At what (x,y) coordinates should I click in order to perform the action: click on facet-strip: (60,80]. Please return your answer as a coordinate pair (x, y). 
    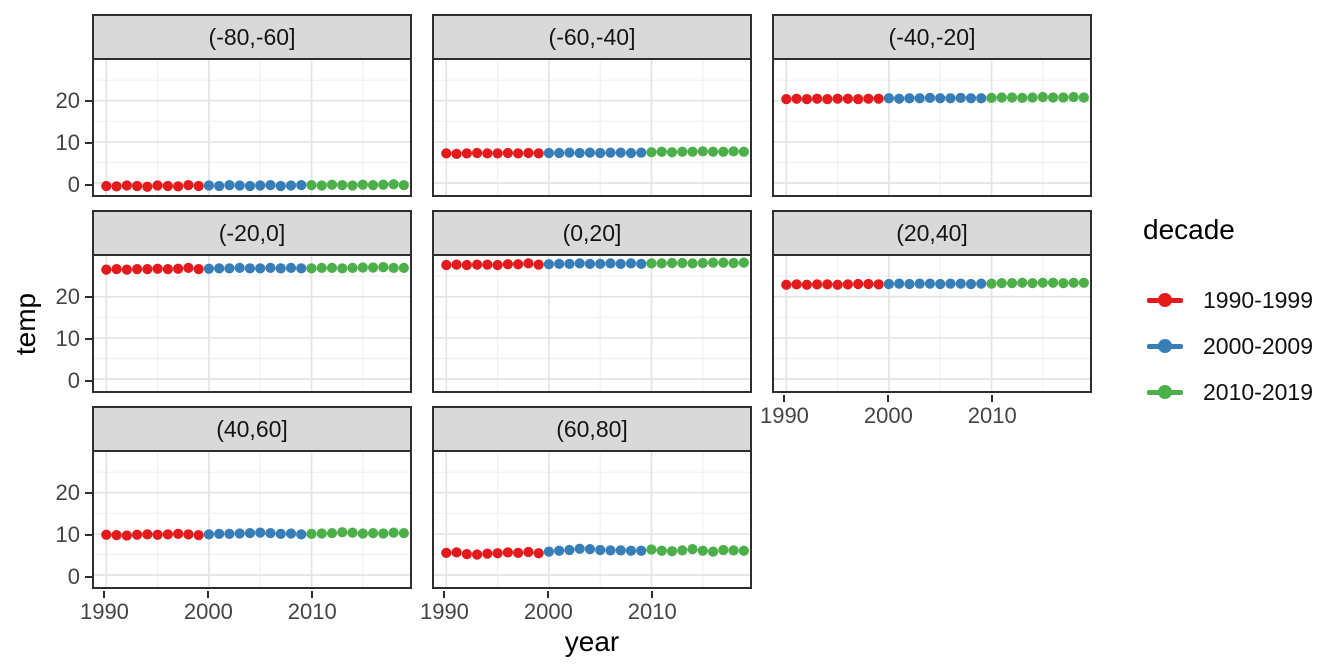
    Looking at the image, I should click on (592, 429).